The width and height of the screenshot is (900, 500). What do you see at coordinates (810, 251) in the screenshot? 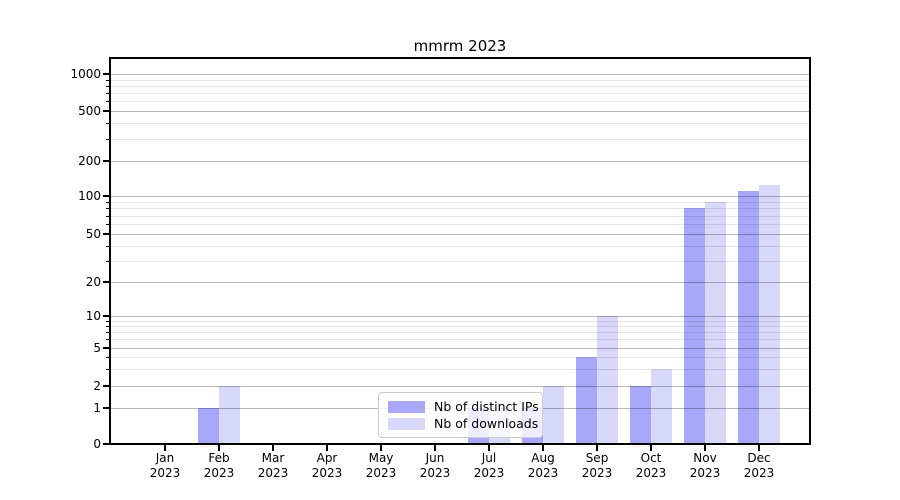
I see `plot-spine-right` at bounding box center [810, 251].